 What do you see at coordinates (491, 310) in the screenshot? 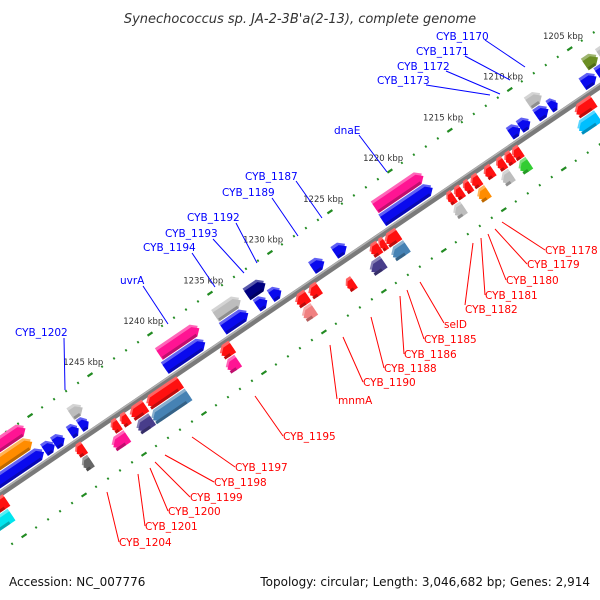
I see `gene-label: CYB_1182` at bounding box center [491, 310].